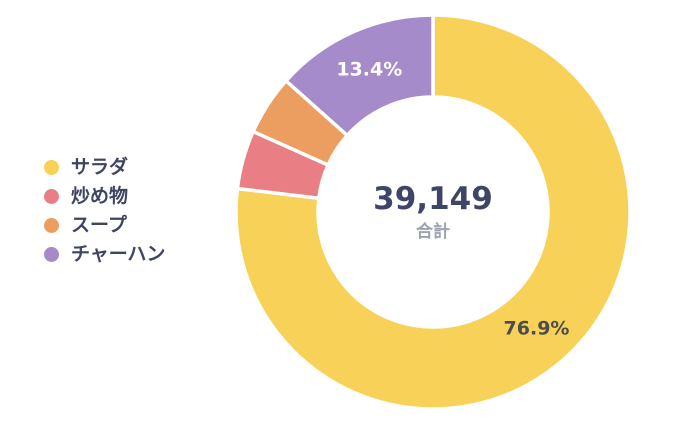 This screenshot has height=439, width=699. What do you see at coordinates (433, 231) in the screenshot?
I see `total-label: 合計` at bounding box center [433, 231].